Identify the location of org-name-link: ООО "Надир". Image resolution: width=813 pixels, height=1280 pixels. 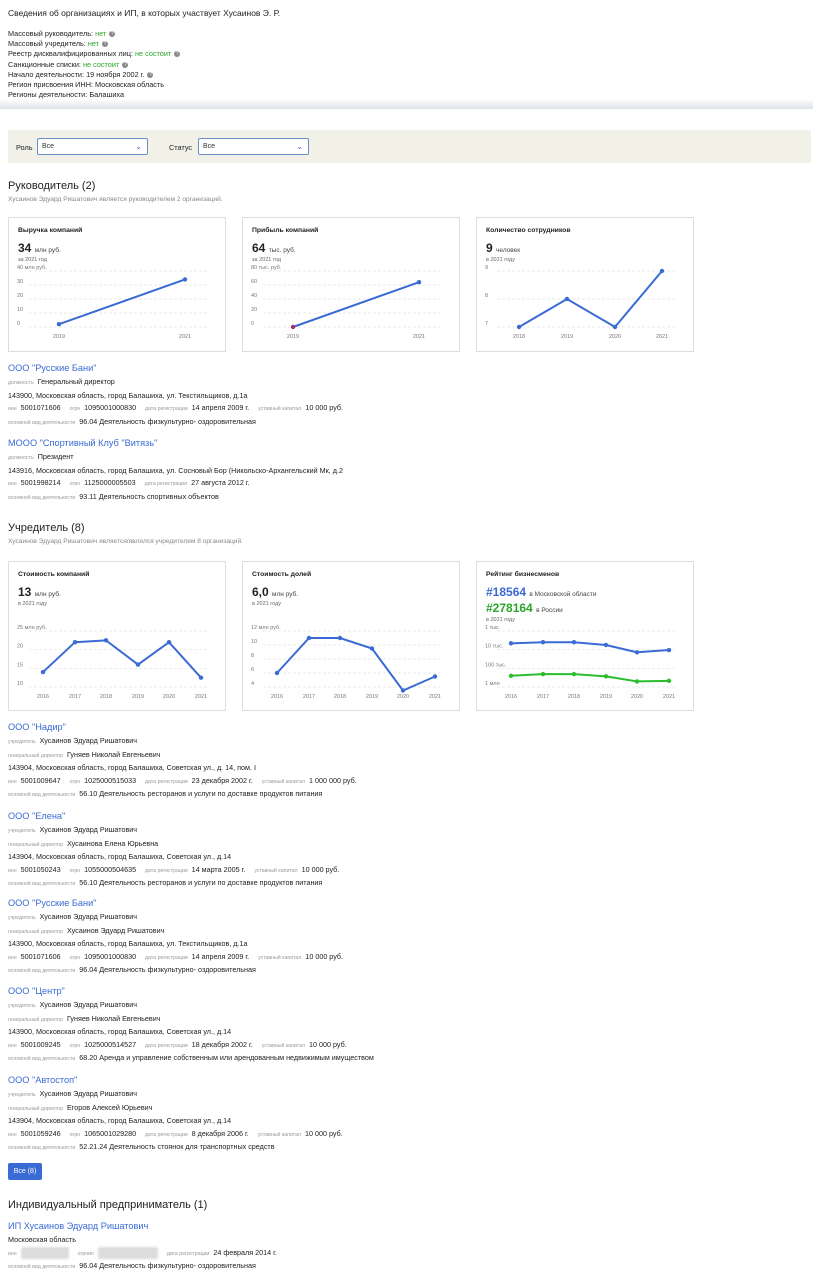
(37, 727).